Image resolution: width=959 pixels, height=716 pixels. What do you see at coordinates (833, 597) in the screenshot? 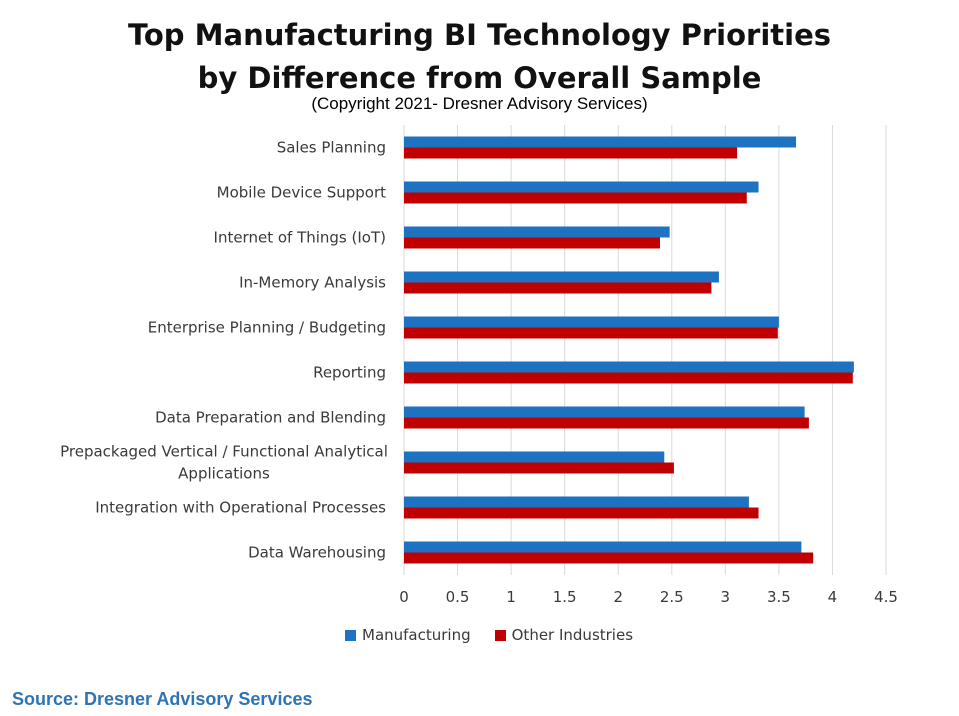
I see `x-tick-label: 4` at bounding box center [833, 597].